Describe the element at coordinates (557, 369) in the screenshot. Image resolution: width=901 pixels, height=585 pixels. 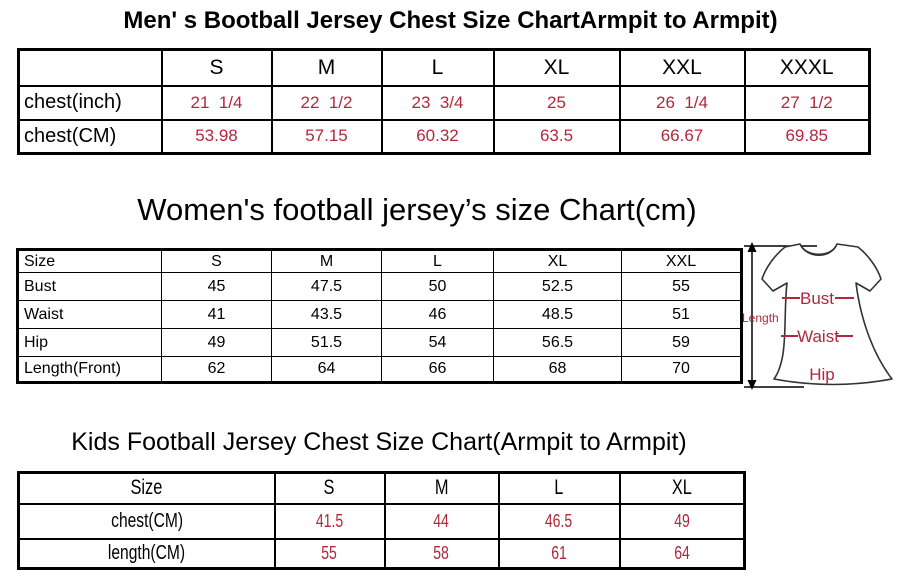
I see `value-cell: 68` at that location.